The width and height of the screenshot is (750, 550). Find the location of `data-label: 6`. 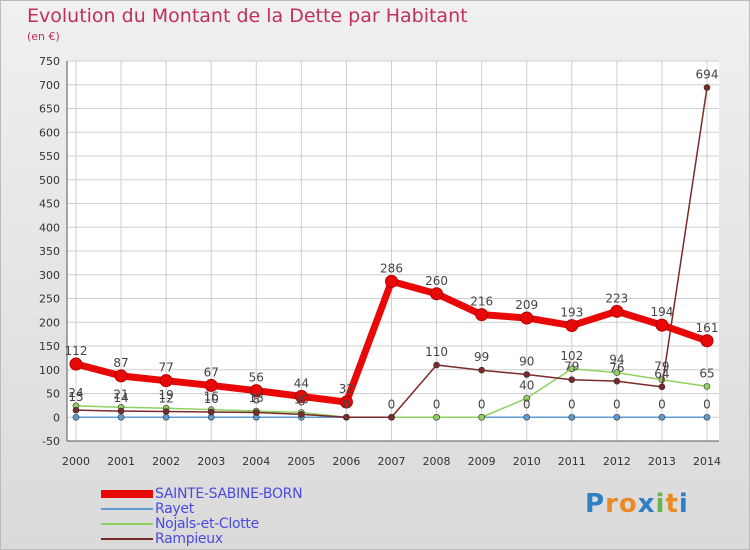

data-label: 6 is located at coordinates (302, 401).